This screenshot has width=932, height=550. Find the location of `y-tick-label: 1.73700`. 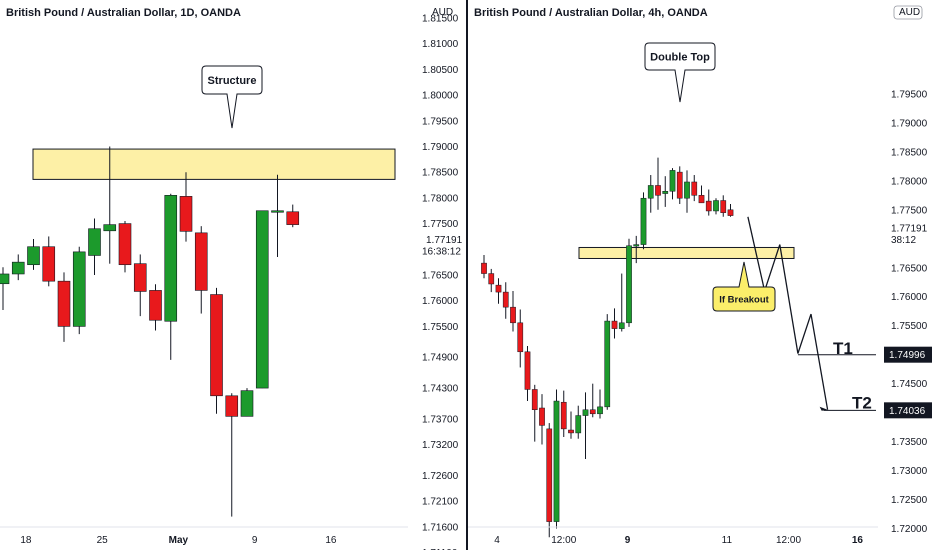

y-tick-label: 1.73700 is located at coordinates (440, 419).